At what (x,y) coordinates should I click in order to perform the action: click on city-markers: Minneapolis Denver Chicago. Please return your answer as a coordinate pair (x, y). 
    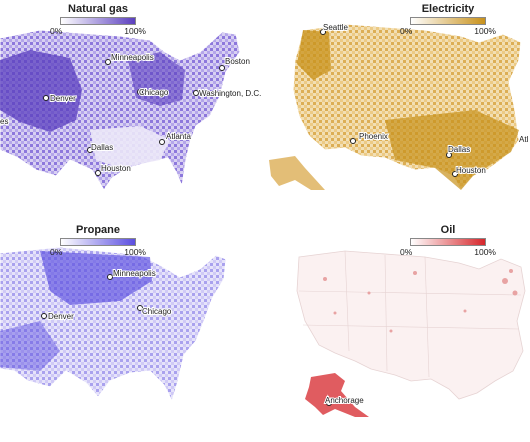
    Looking at the image, I should click on (107, 295).